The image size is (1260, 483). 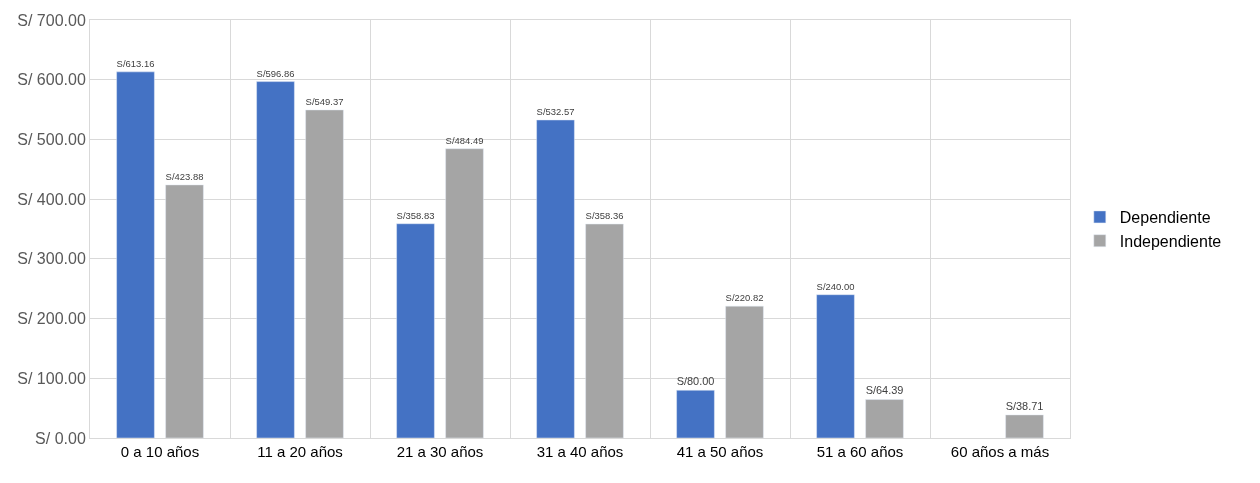 I want to click on y-tick-label: S/ 100.00, so click(x=51, y=378).